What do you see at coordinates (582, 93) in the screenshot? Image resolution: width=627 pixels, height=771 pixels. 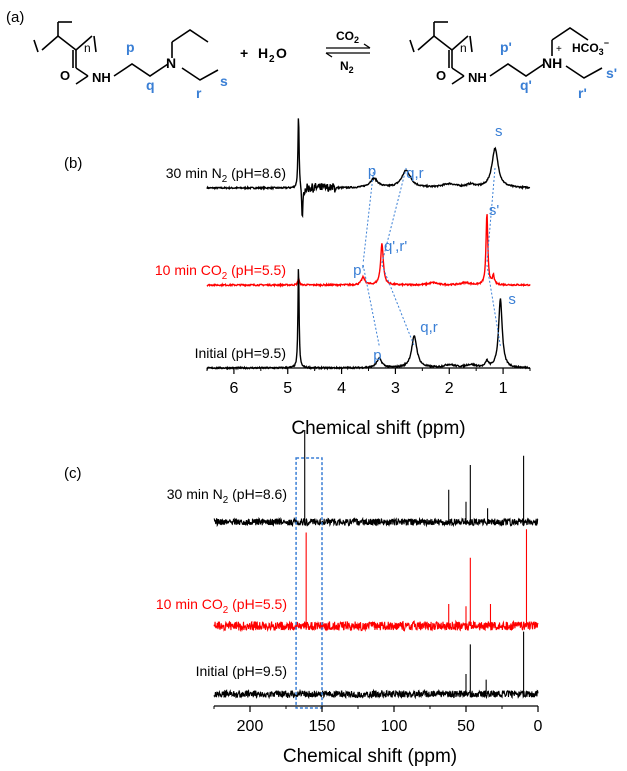 I see `label-r-prime: r'` at bounding box center [582, 93].